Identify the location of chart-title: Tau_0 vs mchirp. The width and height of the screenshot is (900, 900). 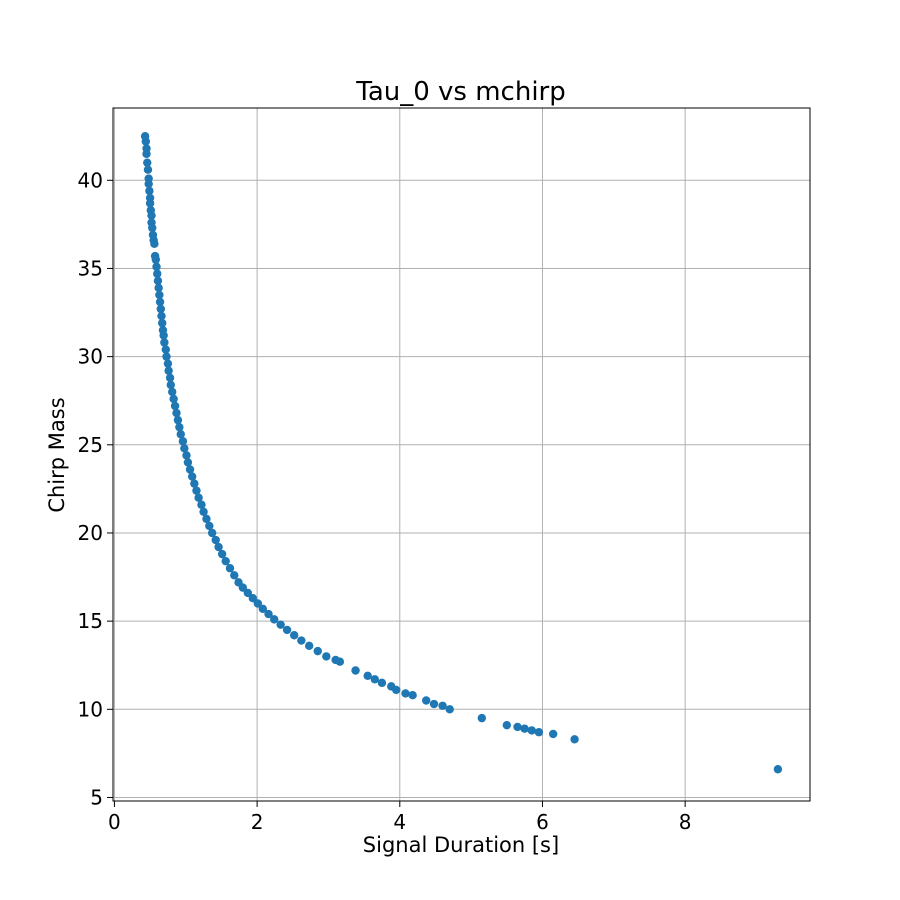
(460, 92).